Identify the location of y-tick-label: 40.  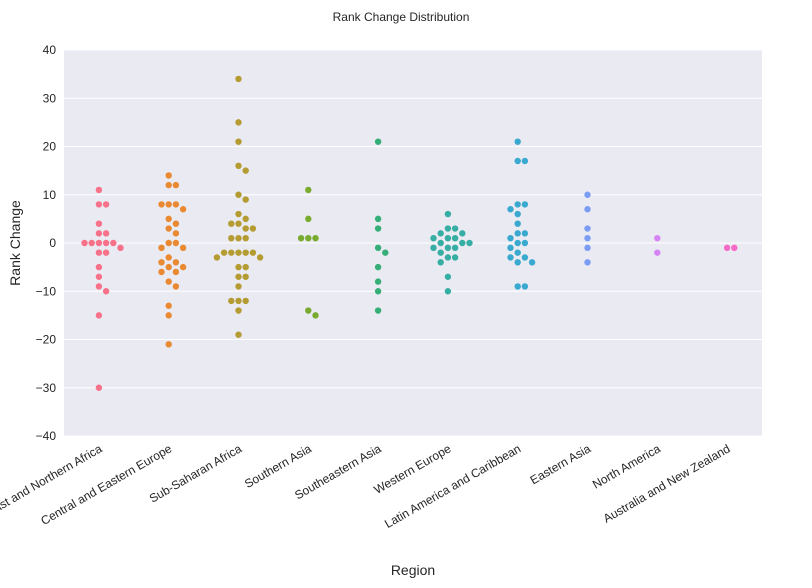
(50, 50).